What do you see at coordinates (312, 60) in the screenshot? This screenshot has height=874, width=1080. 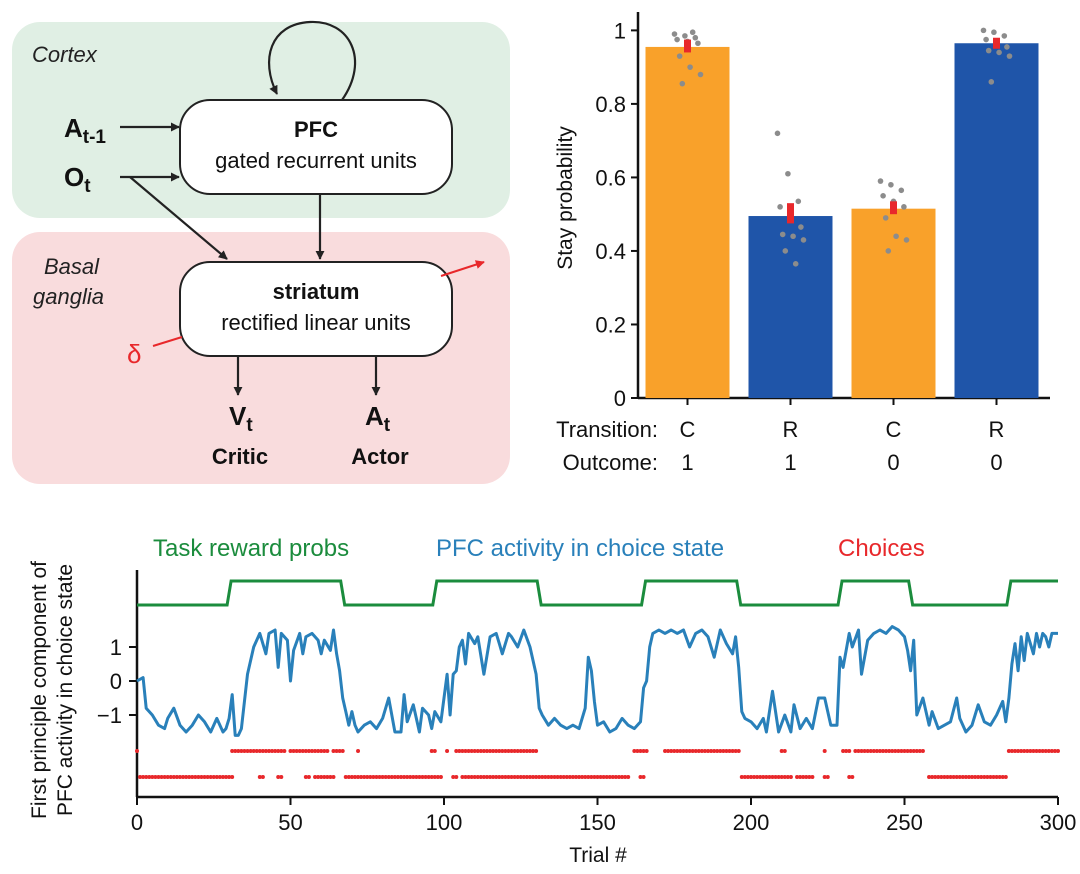 I see `pfc-recurrent-arrow` at bounding box center [312, 60].